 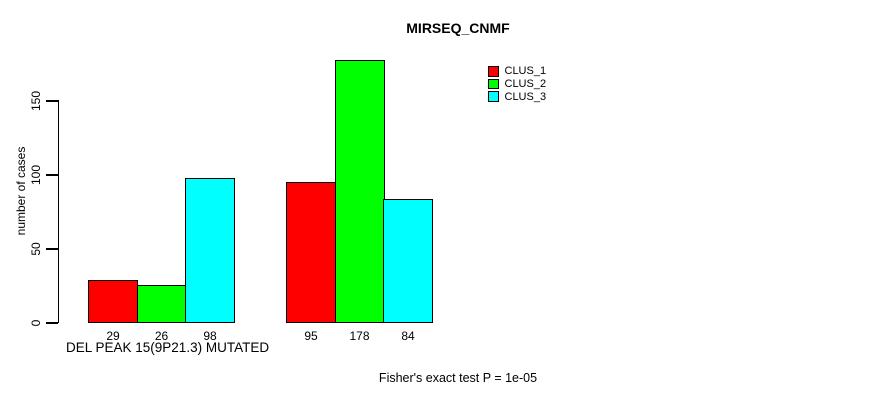 What do you see at coordinates (408, 336) in the screenshot?
I see `bar-value-label: 84` at bounding box center [408, 336].